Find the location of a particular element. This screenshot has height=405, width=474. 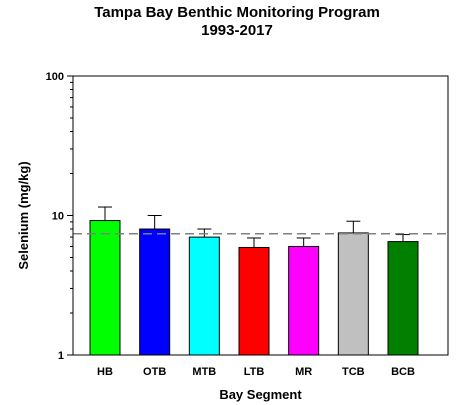

bar-mr is located at coordinates (304, 300).